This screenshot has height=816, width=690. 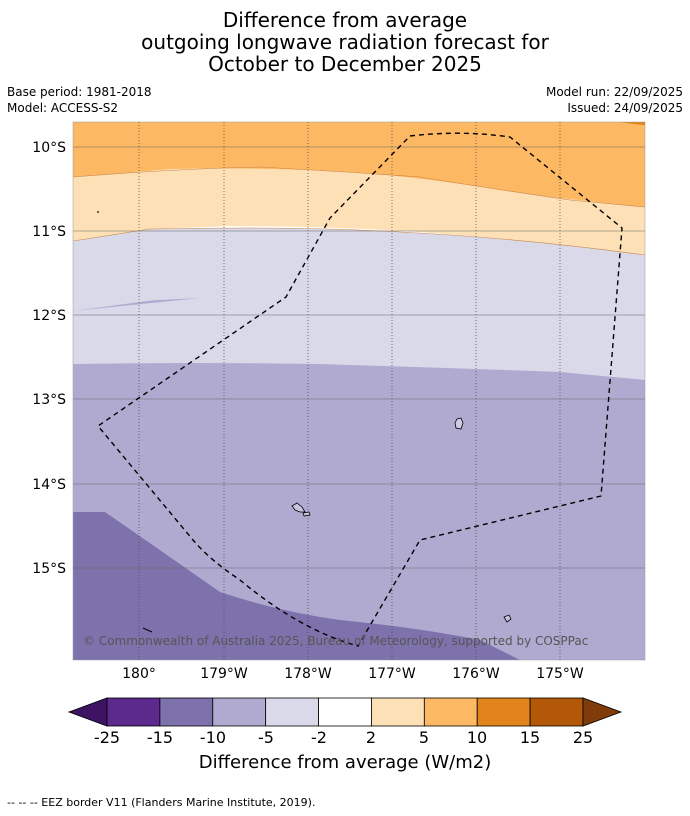 I want to click on title-line-2: outgoing longwave radiation forecast for, so click(x=345, y=42).